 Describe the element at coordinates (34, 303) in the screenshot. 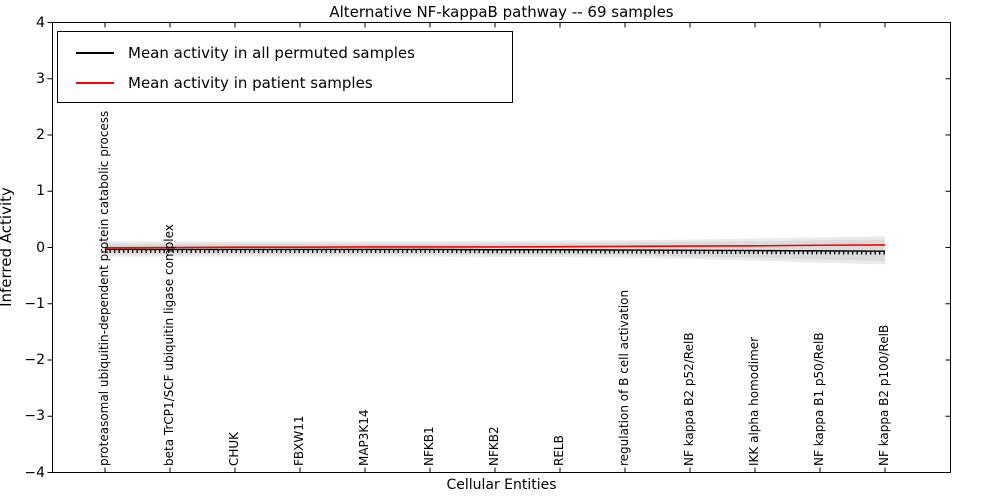

I see `y-tick-label: −1` at that location.